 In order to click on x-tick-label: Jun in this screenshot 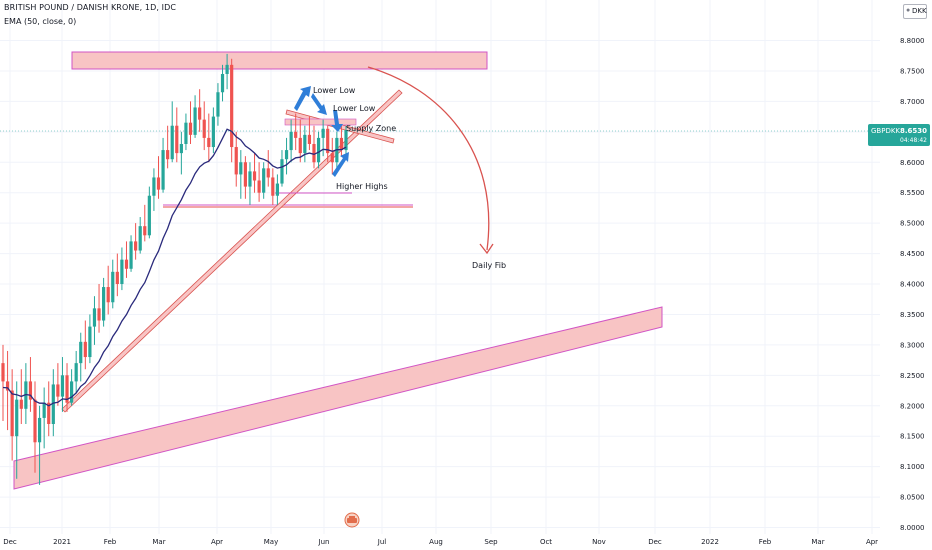, I will do `click(324, 542)`.